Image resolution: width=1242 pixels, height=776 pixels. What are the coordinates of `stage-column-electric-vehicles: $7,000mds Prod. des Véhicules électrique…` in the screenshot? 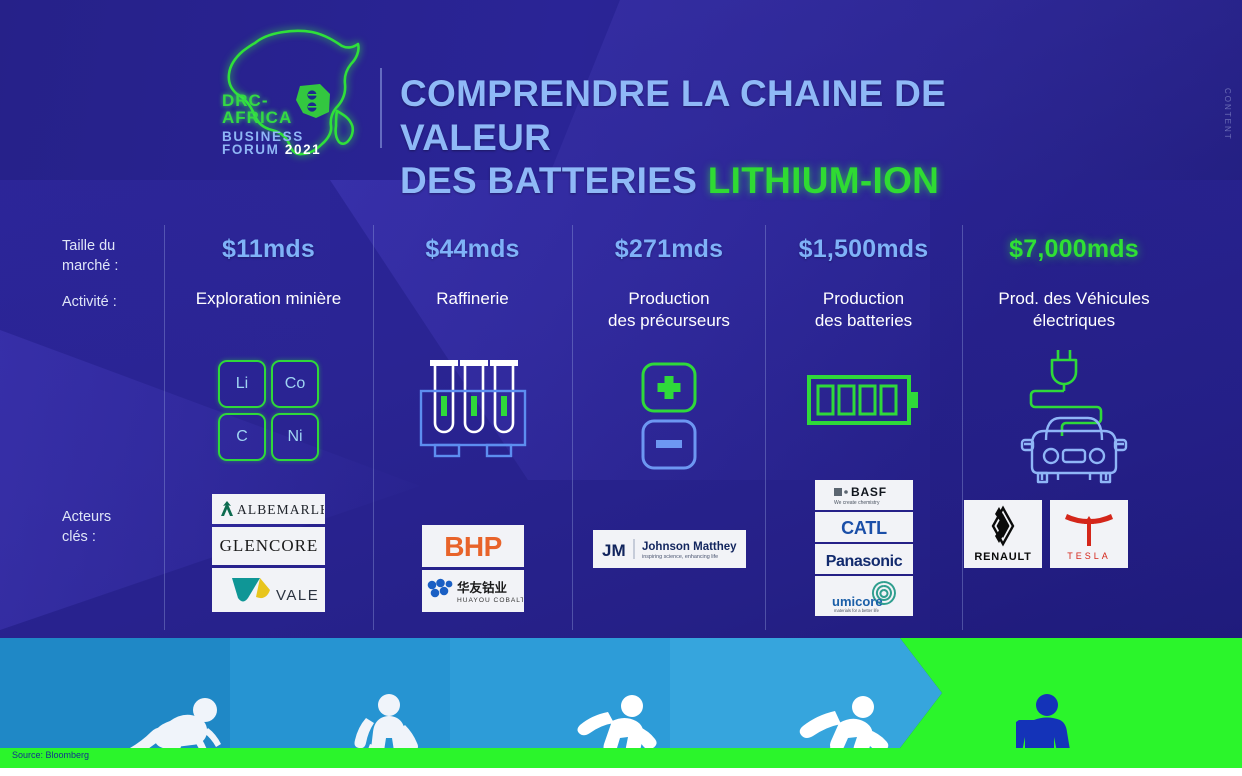 It's located at (1074, 417).